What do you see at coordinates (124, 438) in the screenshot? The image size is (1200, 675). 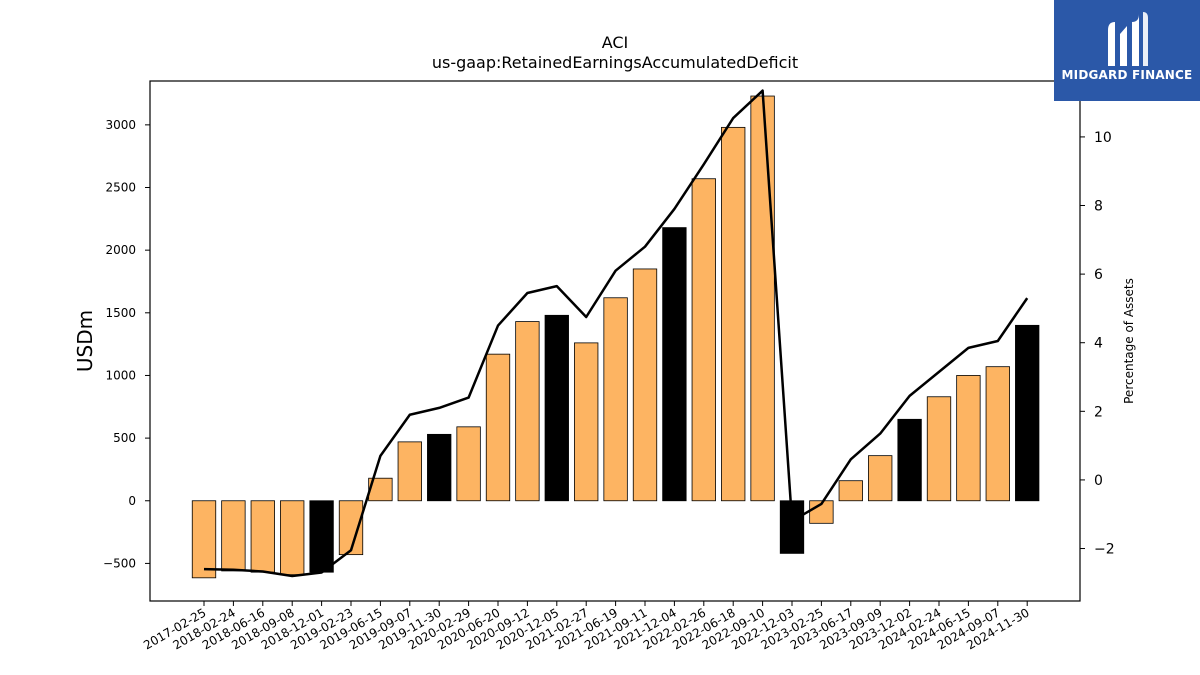 I see `y-tick-label: 500` at bounding box center [124, 438].